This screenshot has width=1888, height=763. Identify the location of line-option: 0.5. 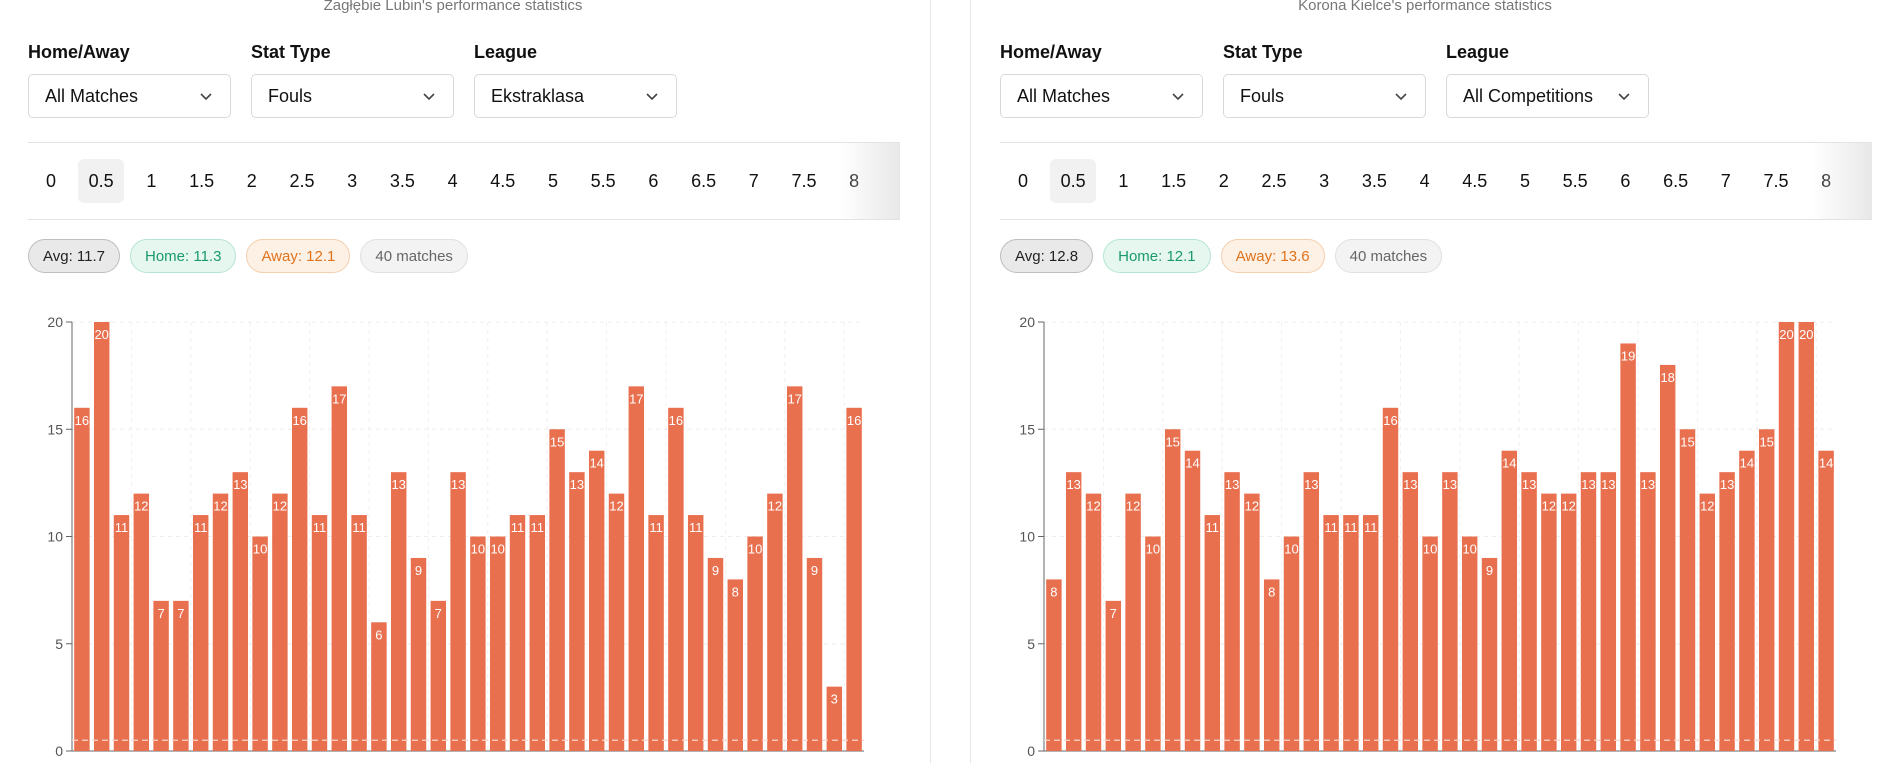
(101, 181).